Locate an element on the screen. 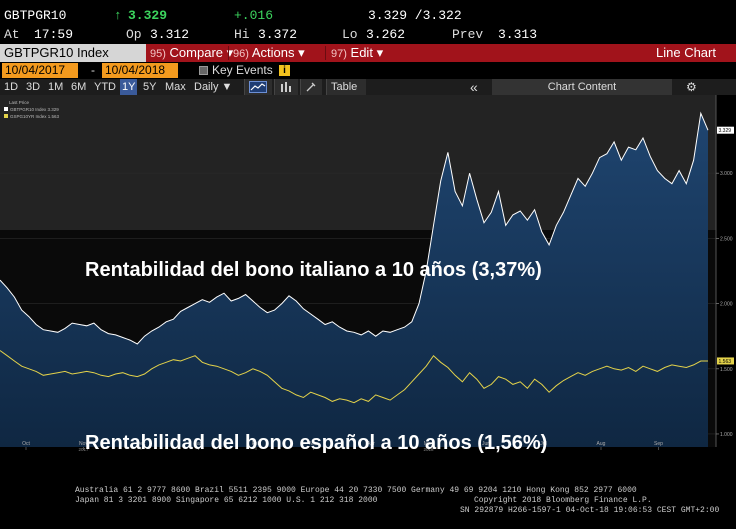  legend-swatch-spain is located at coordinates (6, 116).